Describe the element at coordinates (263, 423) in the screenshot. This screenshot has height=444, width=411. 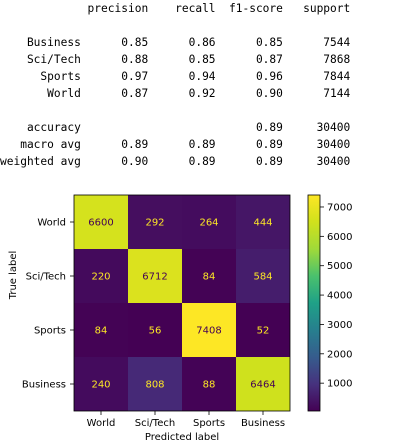
I see `x-tick-label: Business` at that location.